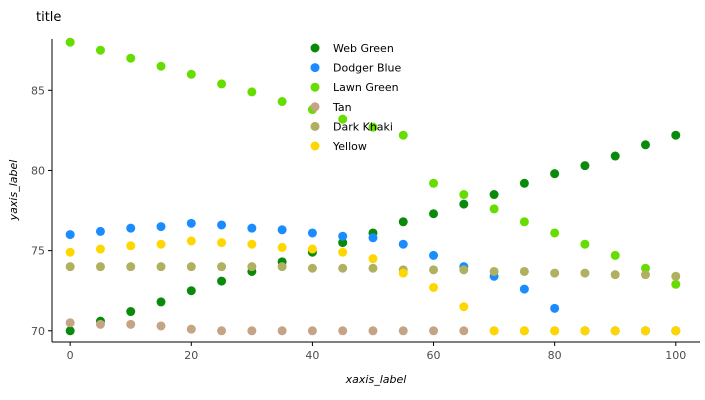 The height and width of the screenshot is (400, 705). I want to click on x-tick-label: 0, so click(70, 355).